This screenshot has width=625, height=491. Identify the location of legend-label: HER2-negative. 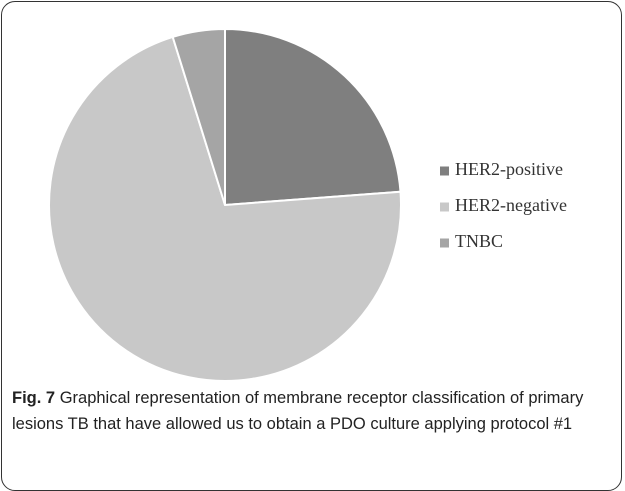
(511, 205).